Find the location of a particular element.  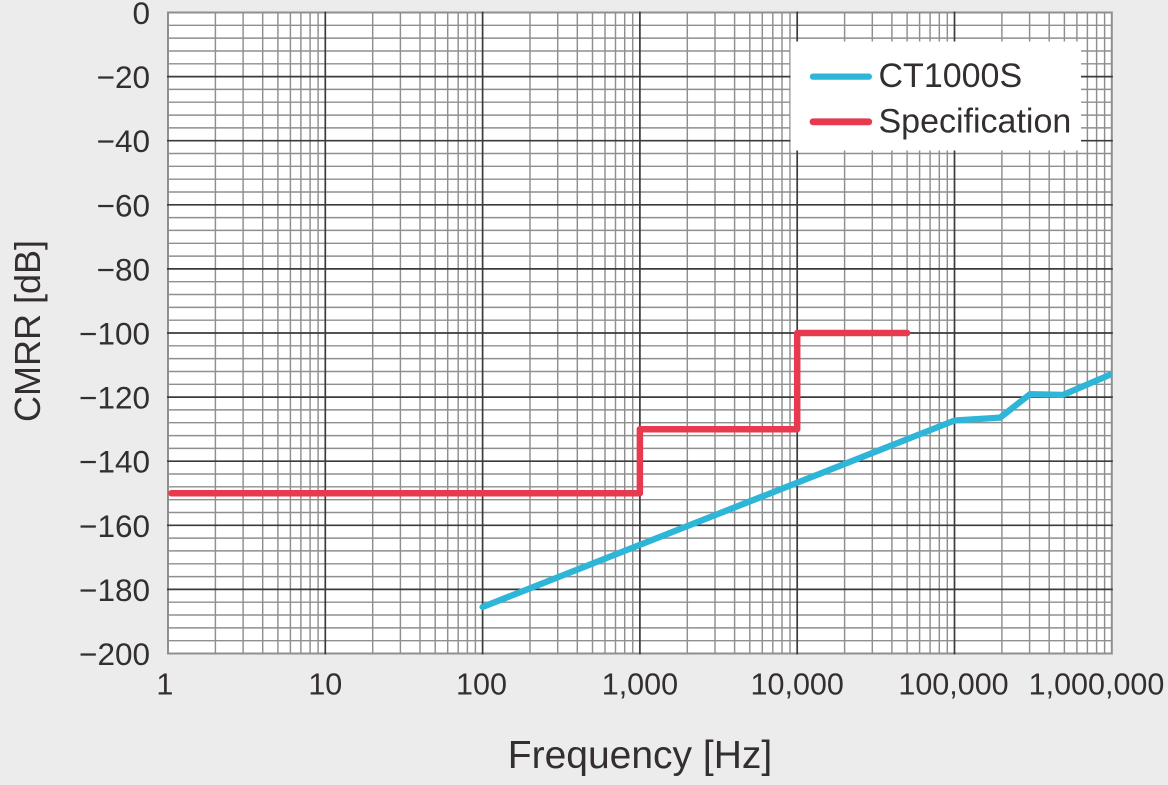

svg-text: −160 is located at coordinates (114, 526).